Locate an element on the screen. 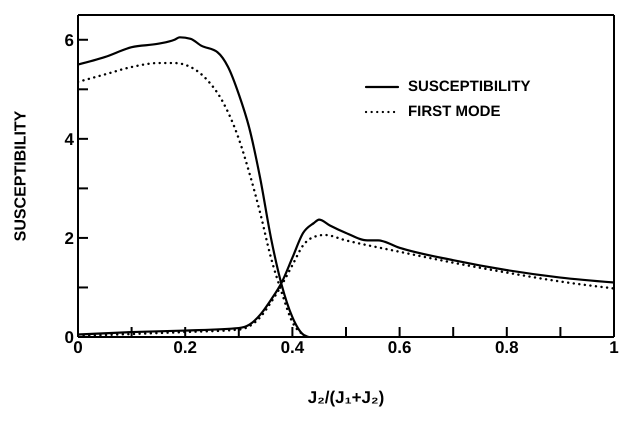 This screenshot has height=423, width=631. x-tick-label: 0.4 is located at coordinates (292, 348).